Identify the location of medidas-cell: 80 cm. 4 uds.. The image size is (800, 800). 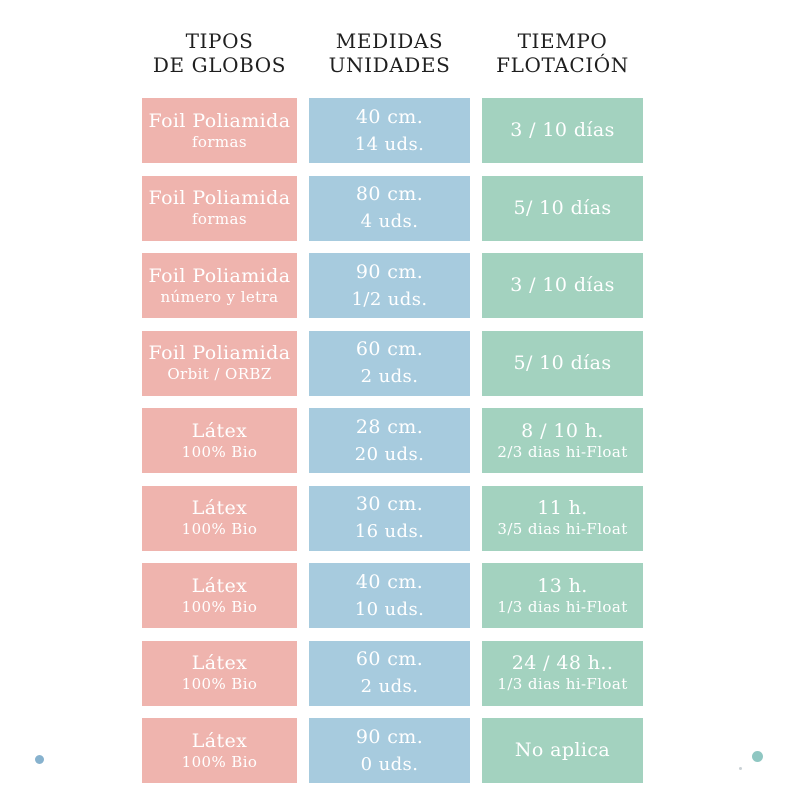
(389, 208).